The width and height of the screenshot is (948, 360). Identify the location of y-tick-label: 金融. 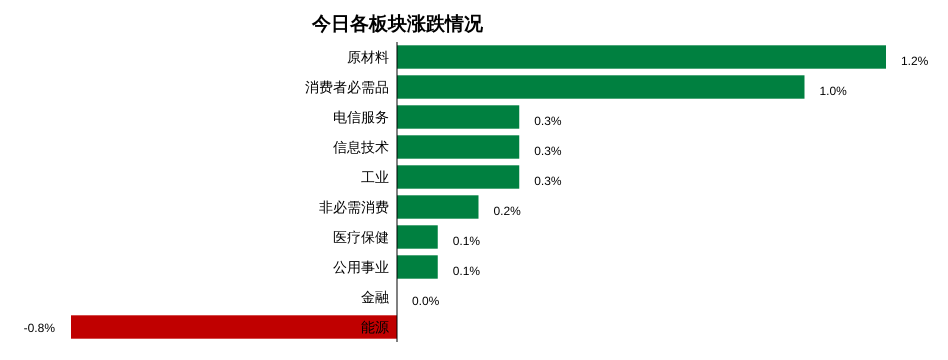
(375, 297).